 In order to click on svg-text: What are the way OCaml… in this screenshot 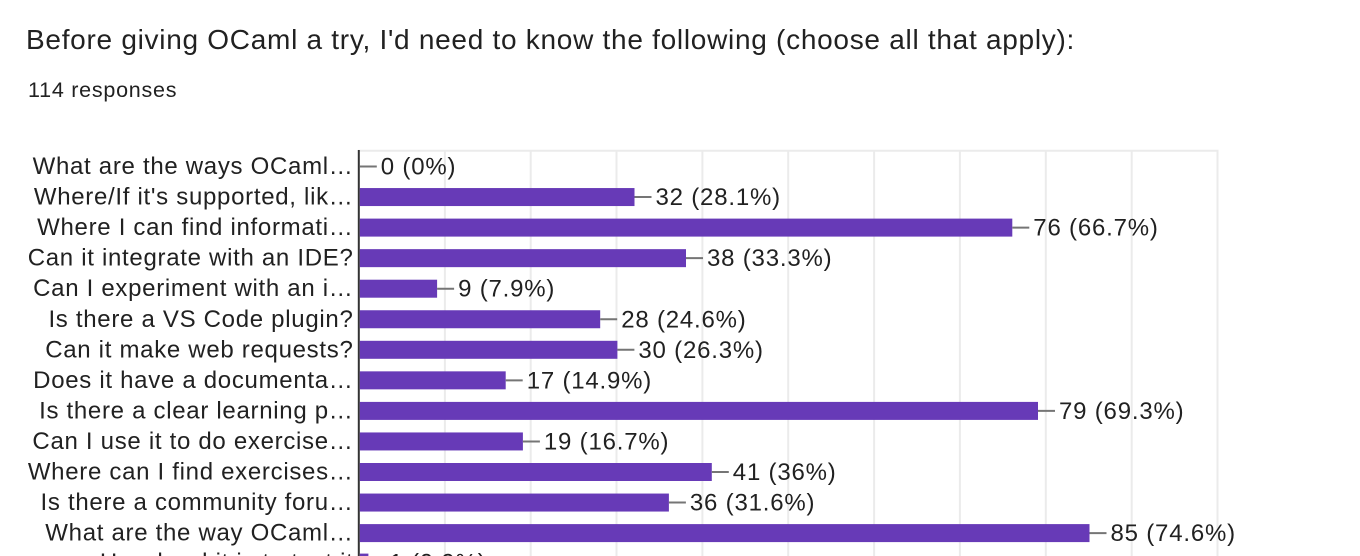, I will do `click(199, 533)`.